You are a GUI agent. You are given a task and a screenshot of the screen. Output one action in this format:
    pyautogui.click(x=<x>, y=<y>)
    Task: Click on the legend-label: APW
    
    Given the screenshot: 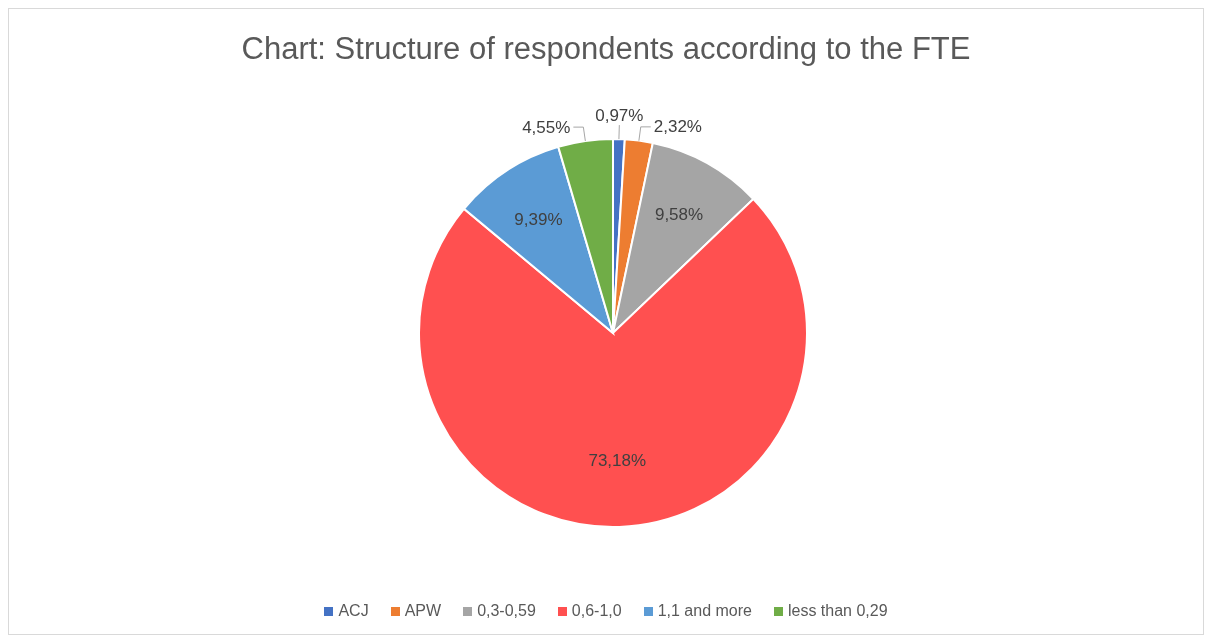 What is the action you would take?
    pyautogui.click(x=422, y=611)
    